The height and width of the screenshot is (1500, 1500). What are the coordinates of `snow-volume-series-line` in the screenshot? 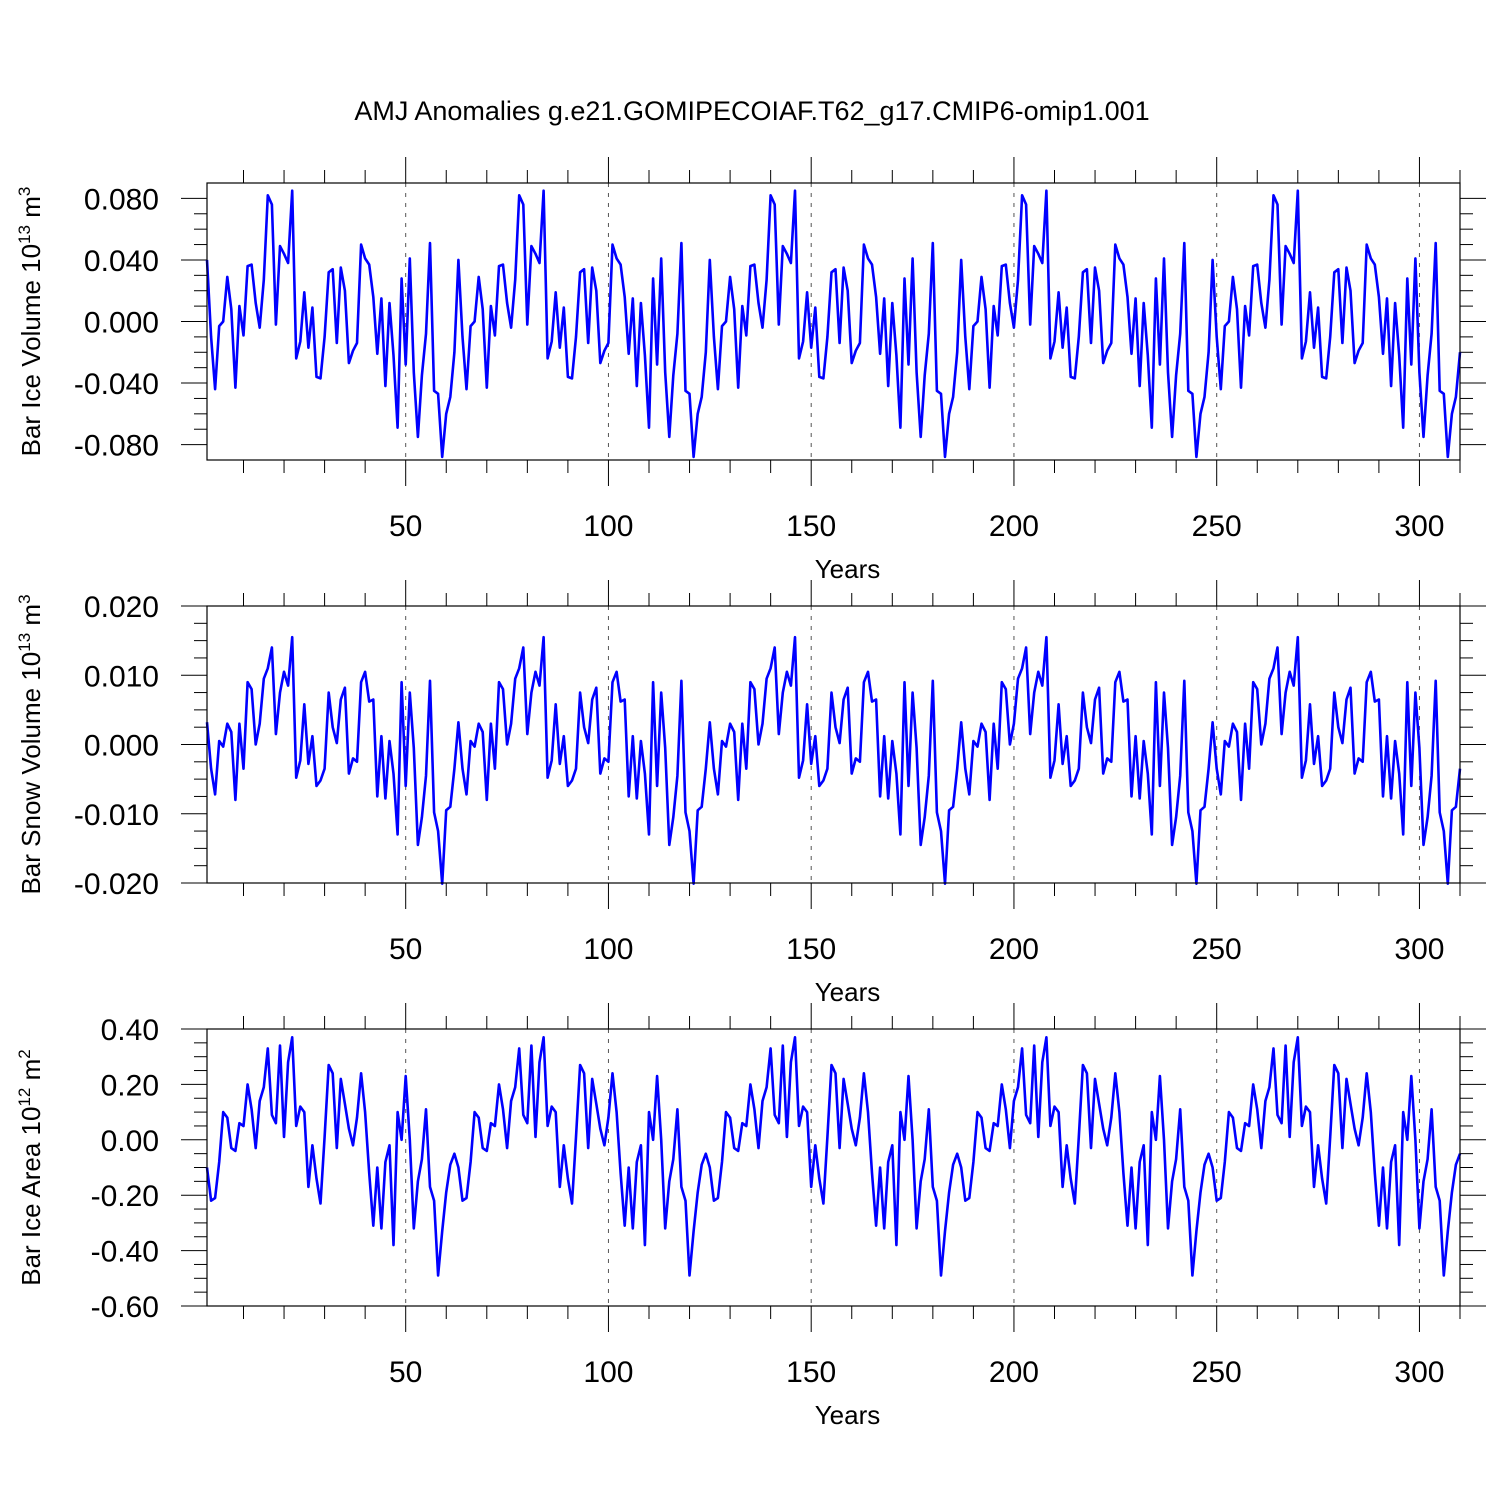 It's located at (833, 760).